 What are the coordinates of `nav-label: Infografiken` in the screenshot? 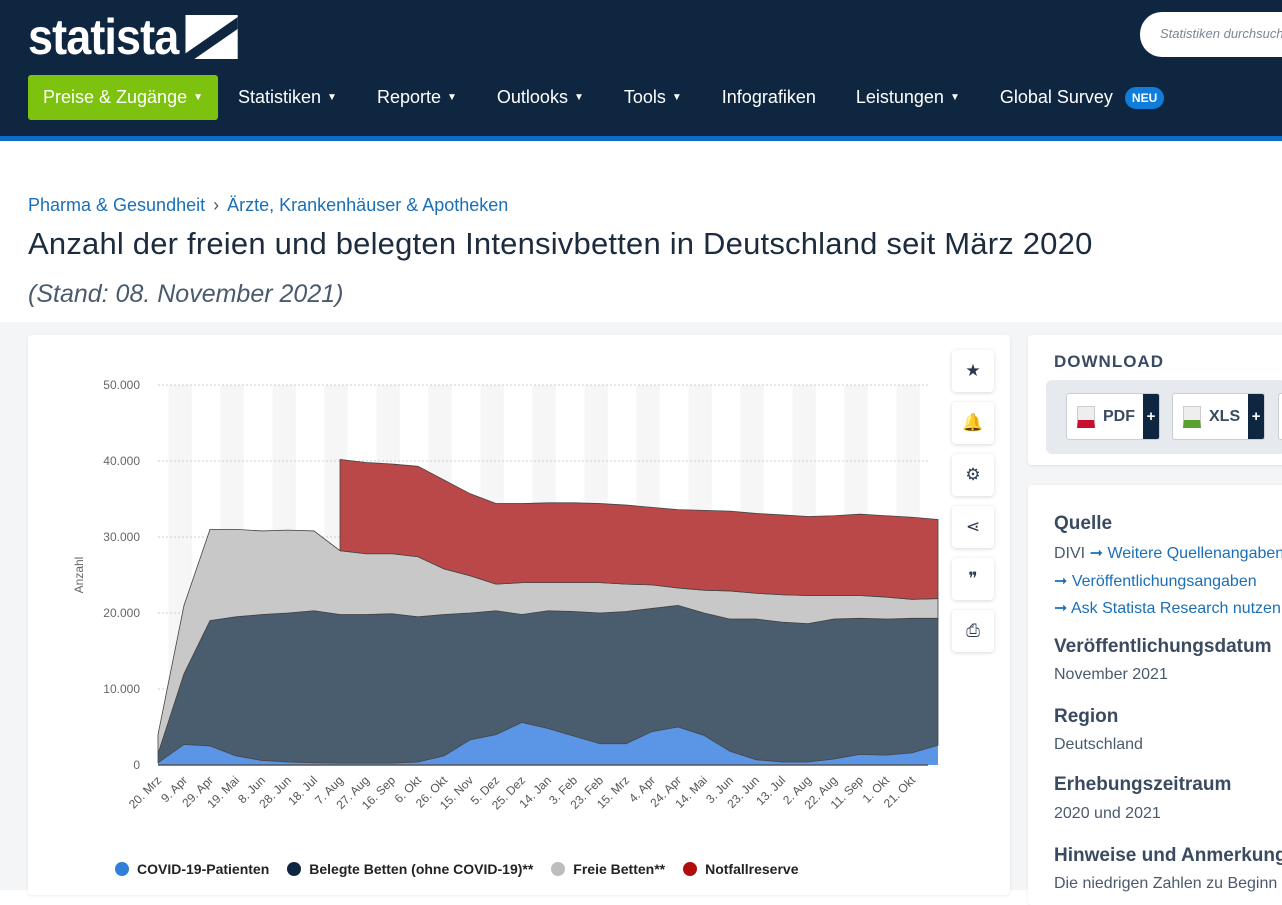 It's located at (768, 97).